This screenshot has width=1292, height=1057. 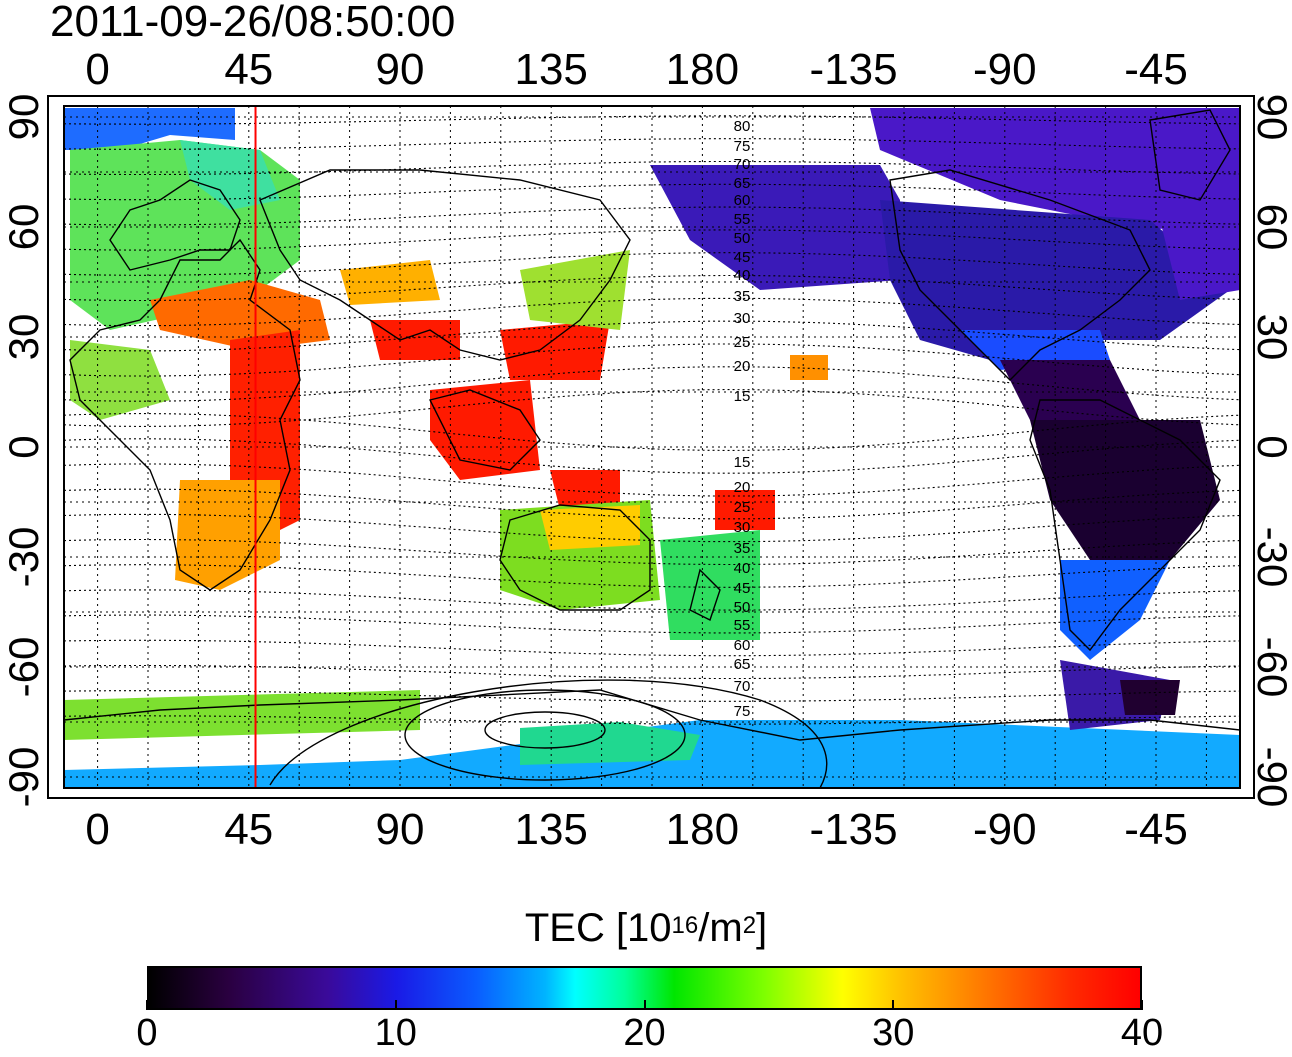 What do you see at coordinates (120, 380) in the screenshot?
I see `tec-patch-west-africa` at bounding box center [120, 380].